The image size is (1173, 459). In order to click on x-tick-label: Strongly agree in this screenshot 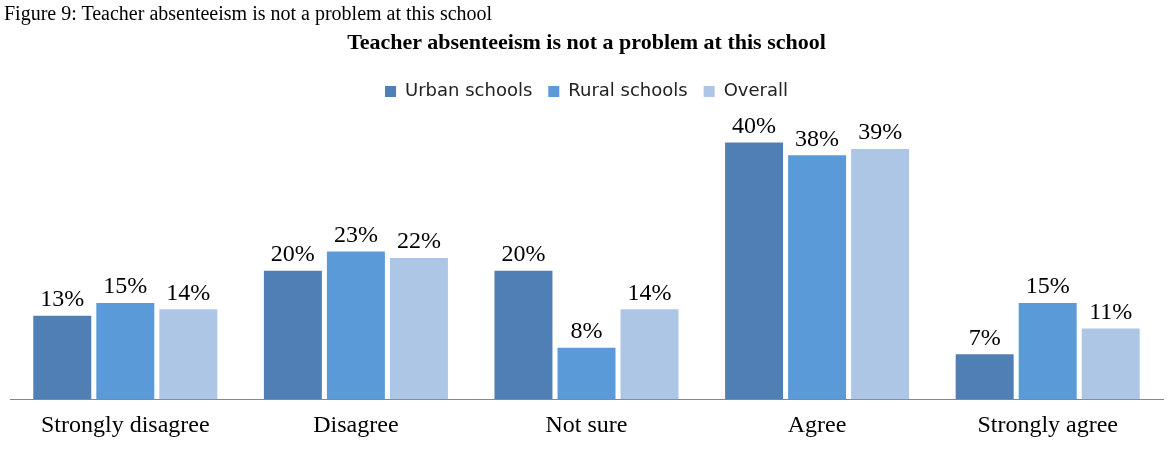, I will do `click(1048, 423)`.